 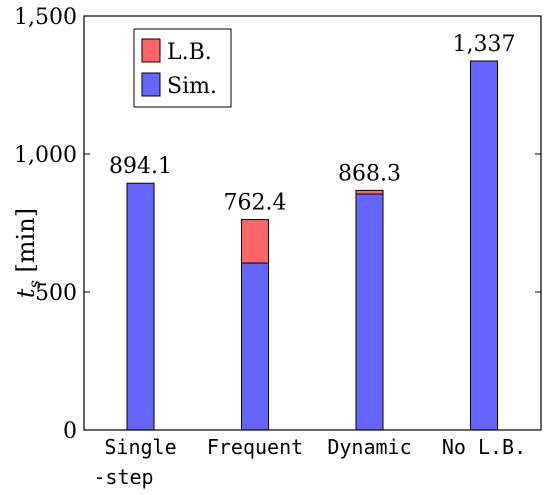 I want to click on data-label: 1,337, so click(x=484, y=44).